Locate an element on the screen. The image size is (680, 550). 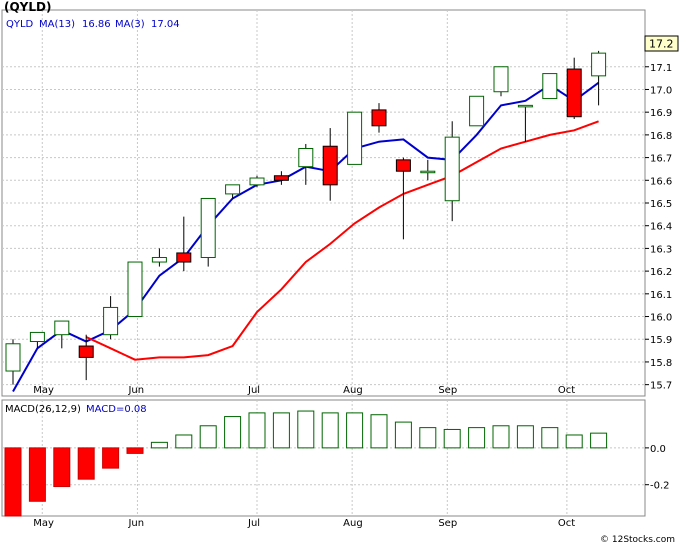
price-y-tick-label: 15.8 is located at coordinates (661, 363).